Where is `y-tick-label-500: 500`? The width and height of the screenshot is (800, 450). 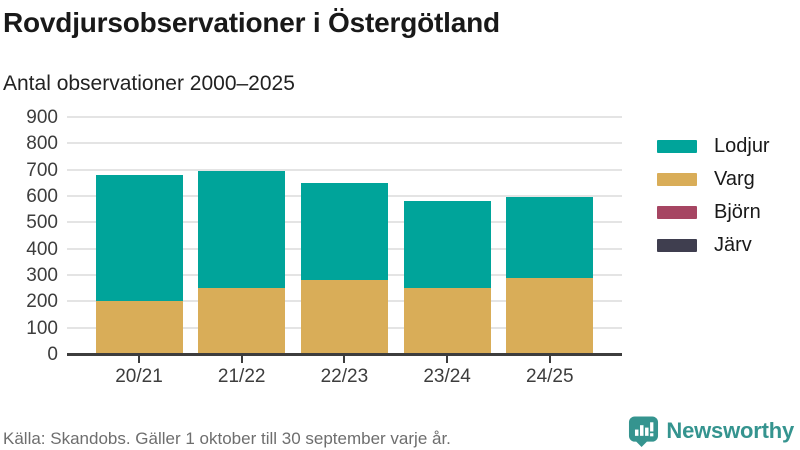
y-tick-label-500: 500 is located at coordinates (42, 223).